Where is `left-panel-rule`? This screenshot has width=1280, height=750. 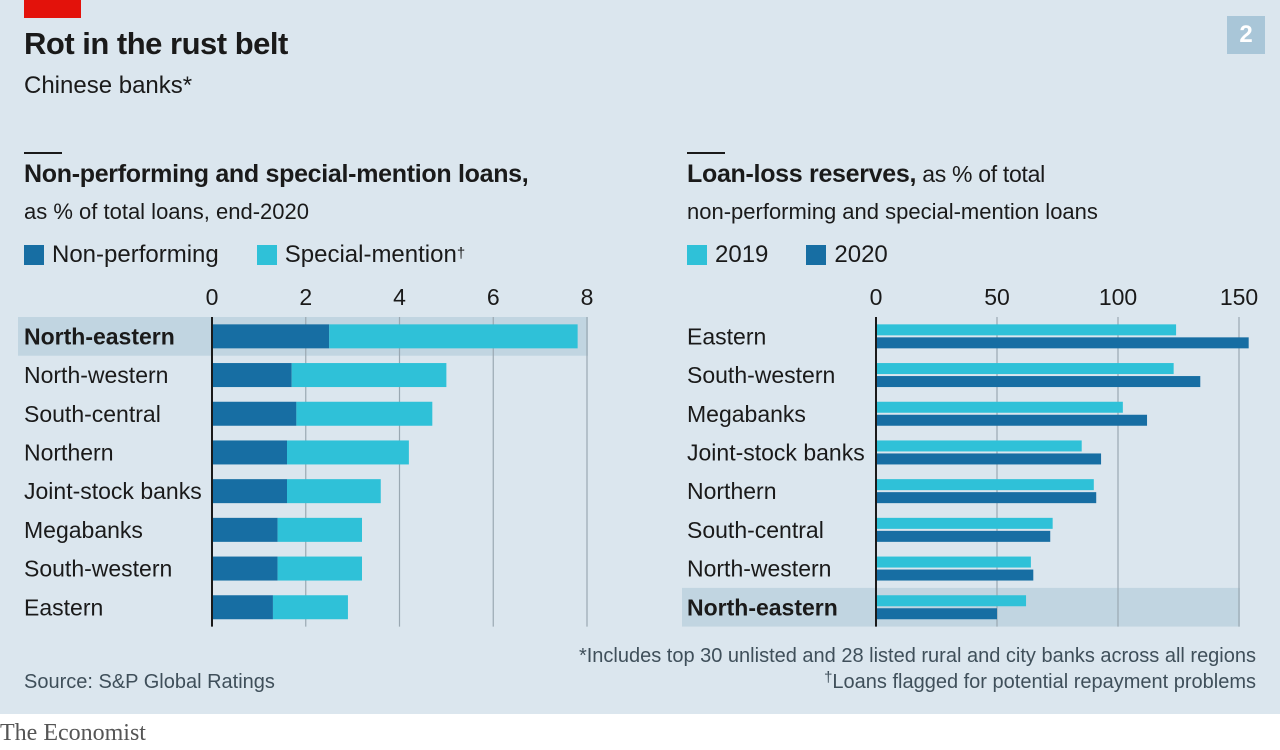
left-panel-rule is located at coordinates (43, 153).